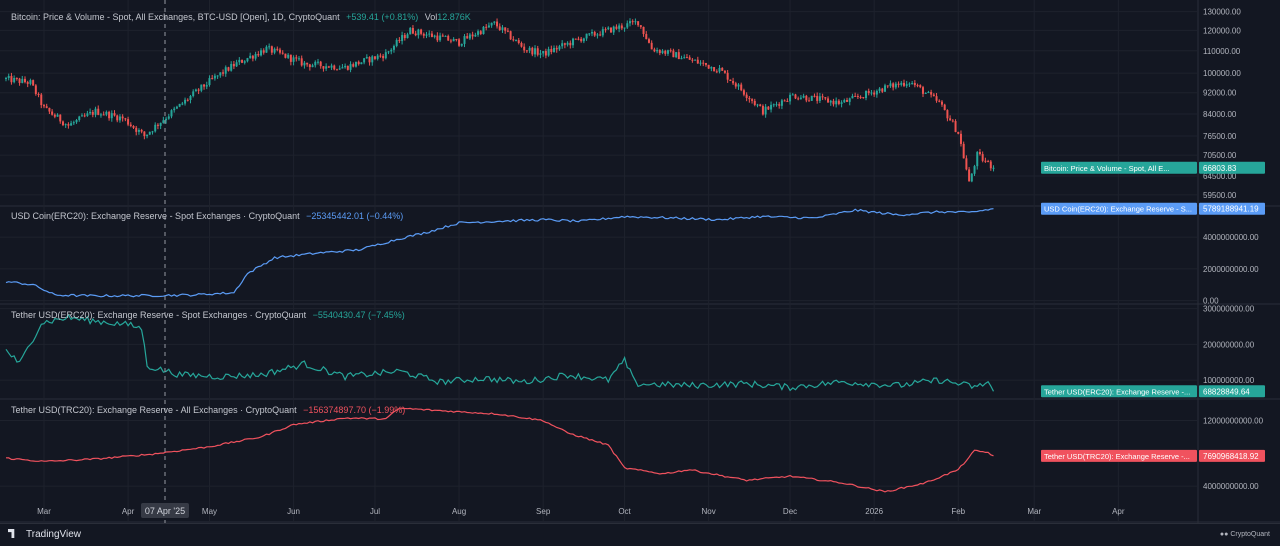 This screenshot has height=546, width=1280. I want to click on cryptoquant-brand-text: CryptoQuant, so click(1250, 534).